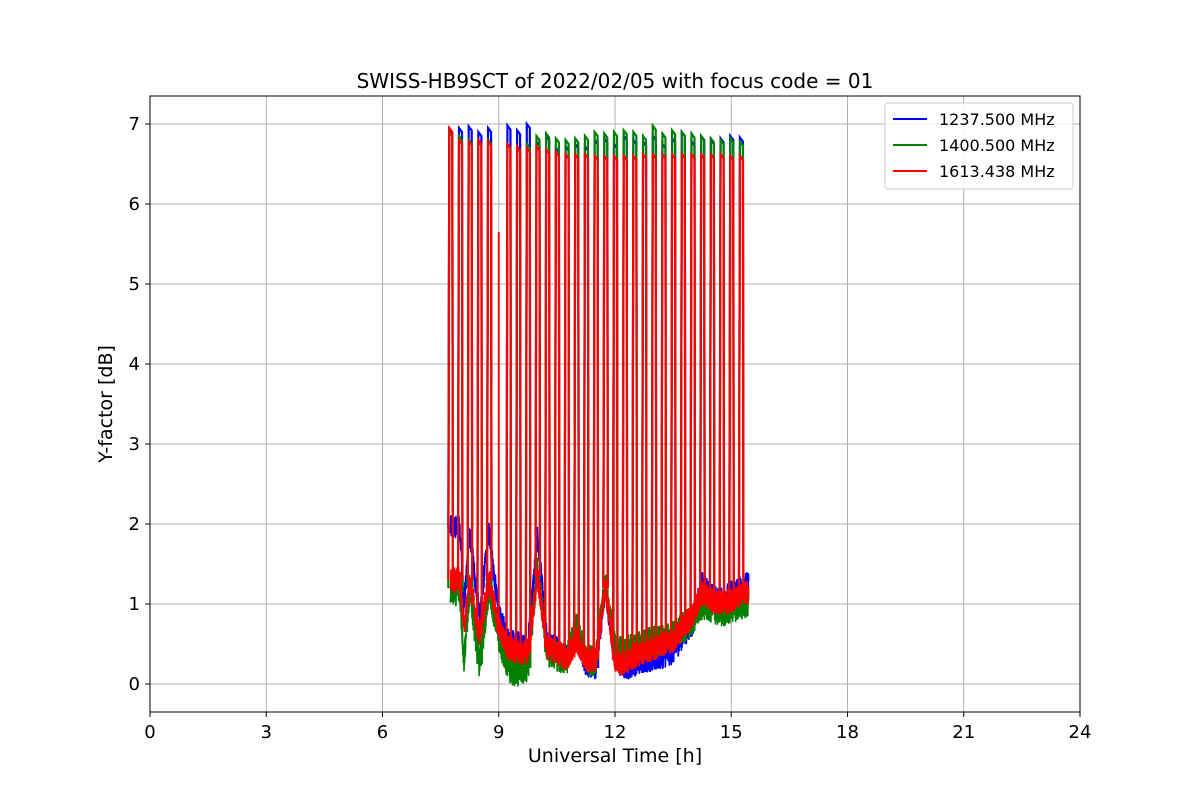  What do you see at coordinates (382, 732) in the screenshot?
I see `x-tick-label: 6` at bounding box center [382, 732].